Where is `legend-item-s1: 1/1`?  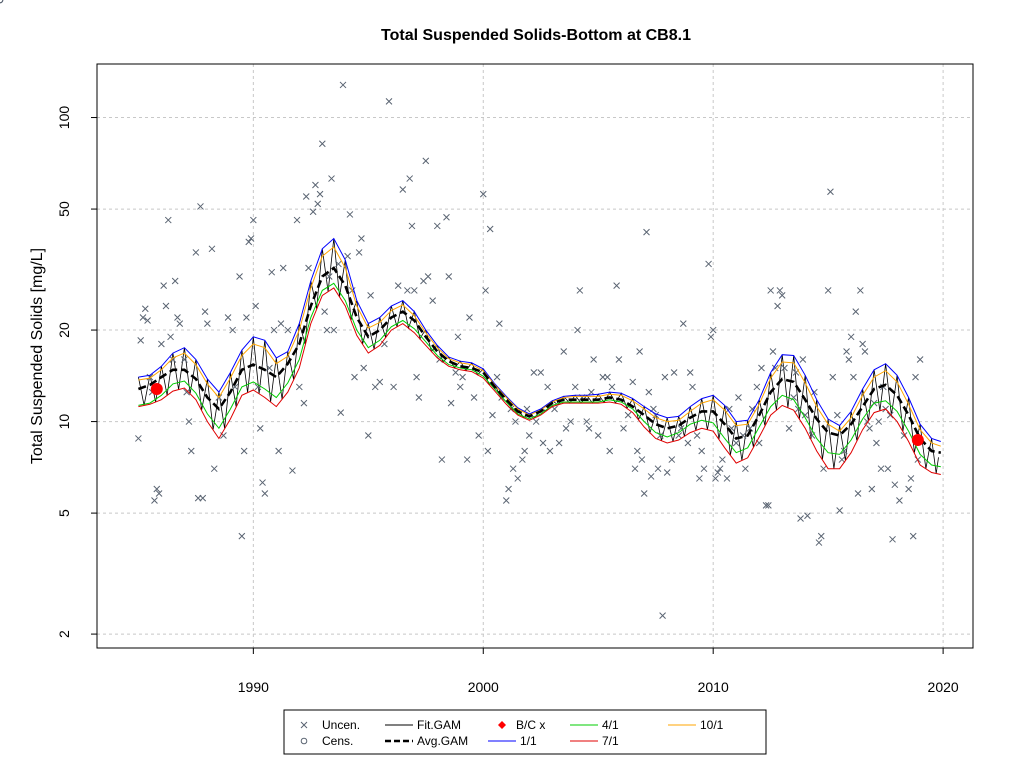
legend-item-s1: 1/1 is located at coordinates (512, 741).